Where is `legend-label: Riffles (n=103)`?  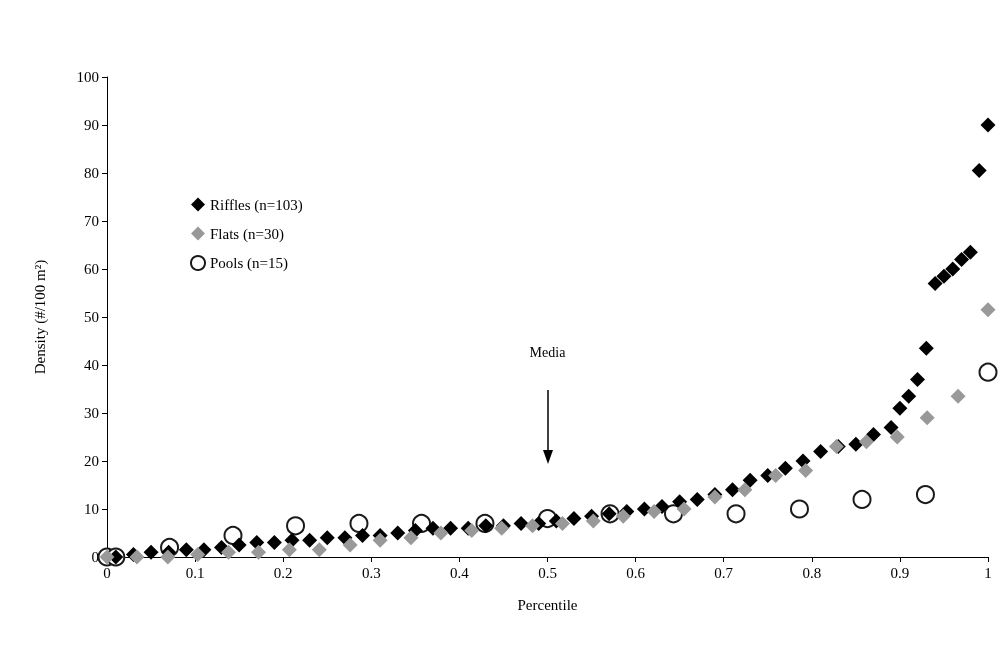
legend-label: Riffles (n=103) is located at coordinates (256, 205).